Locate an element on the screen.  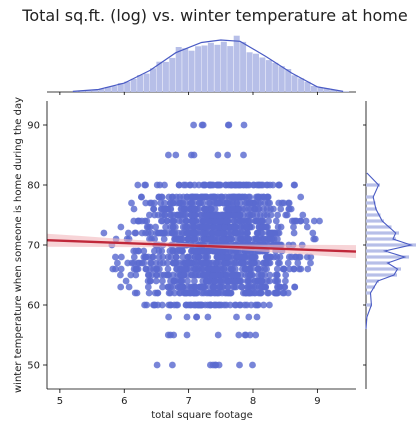
regression-line is located at coordinates (201, 246).